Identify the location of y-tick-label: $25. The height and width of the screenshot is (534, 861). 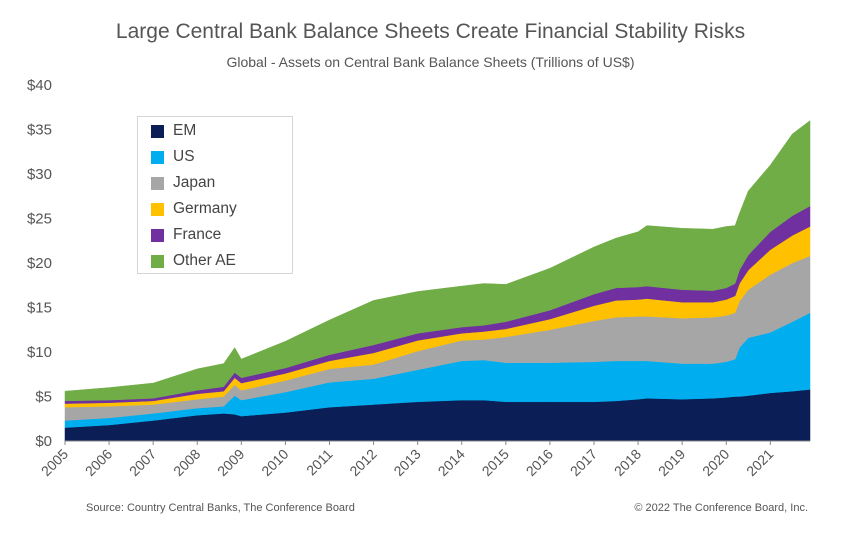
(39, 219).